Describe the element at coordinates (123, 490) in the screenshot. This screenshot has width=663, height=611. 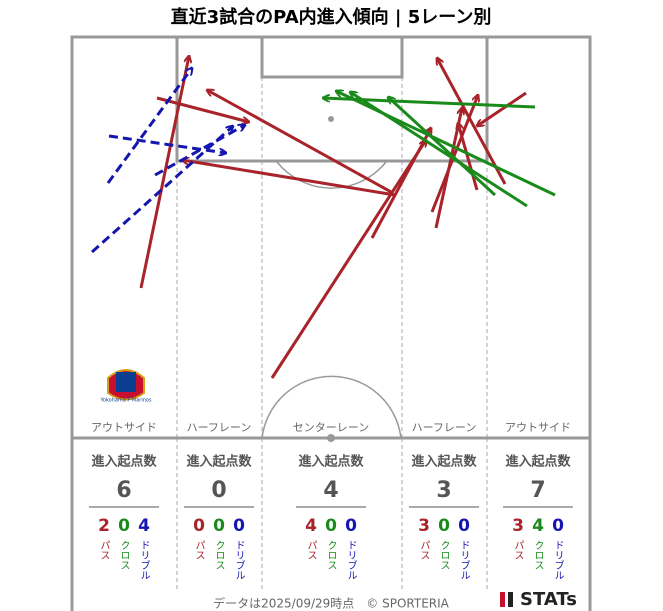
I see `start-count: 6` at that location.